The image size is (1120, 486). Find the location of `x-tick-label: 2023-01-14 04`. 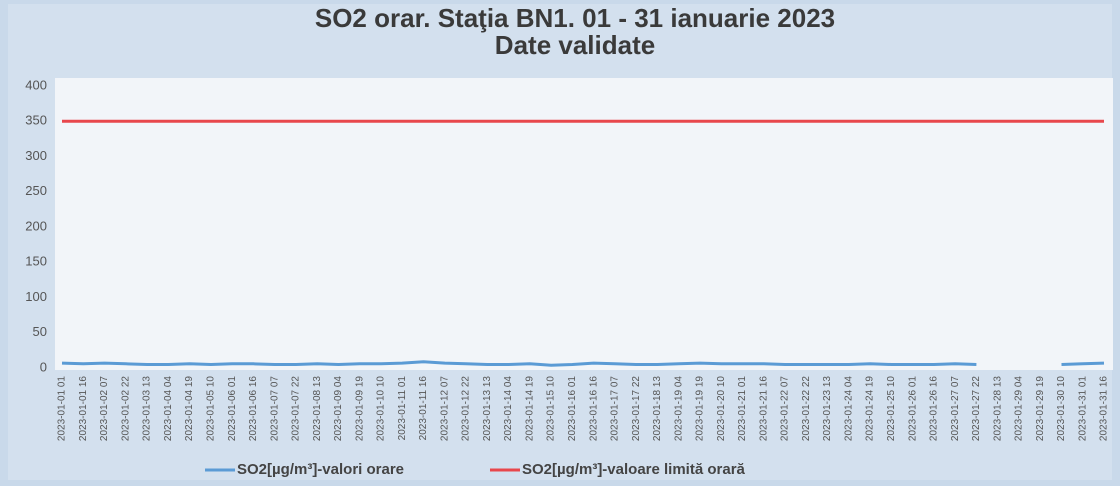

x-tick-label: 2023-01-14 04 is located at coordinates (508, 408).